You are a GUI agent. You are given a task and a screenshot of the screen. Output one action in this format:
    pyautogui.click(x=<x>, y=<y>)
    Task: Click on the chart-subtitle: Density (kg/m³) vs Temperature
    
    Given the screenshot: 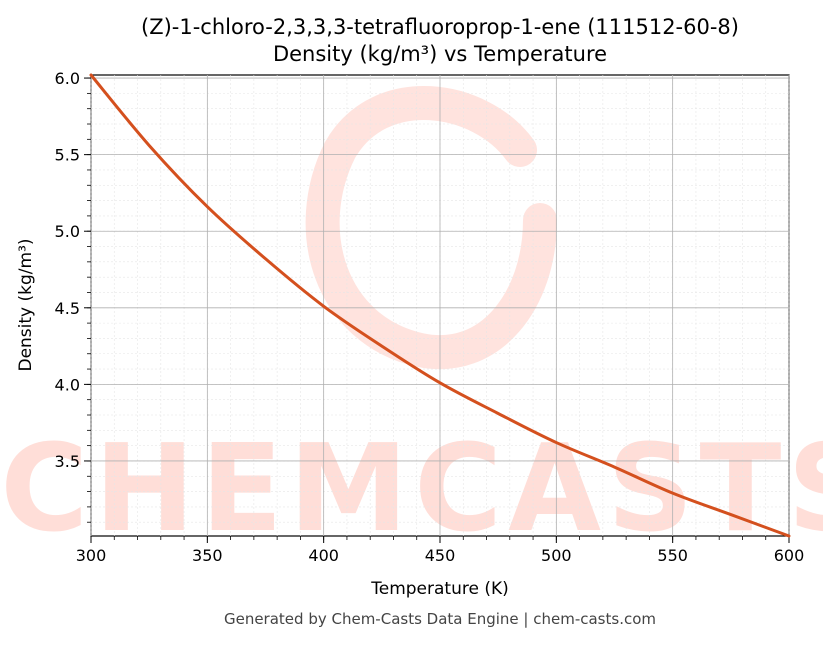 What is the action you would take?
    pyautogui.click(x=440, y=54)
    